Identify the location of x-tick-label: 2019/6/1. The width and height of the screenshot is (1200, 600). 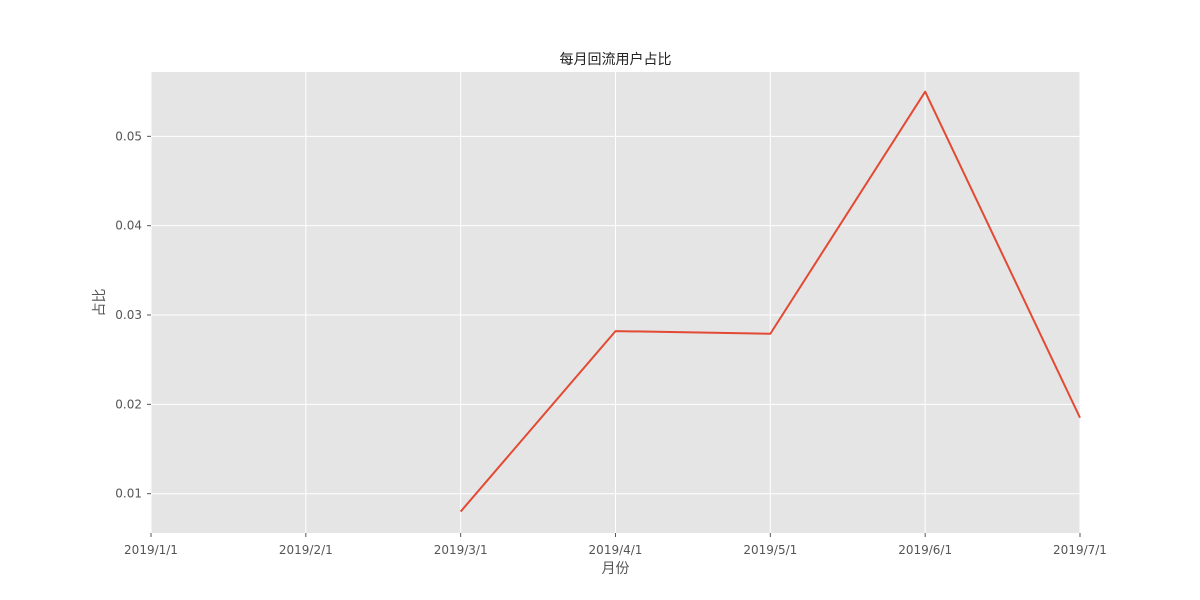
(925, 550).